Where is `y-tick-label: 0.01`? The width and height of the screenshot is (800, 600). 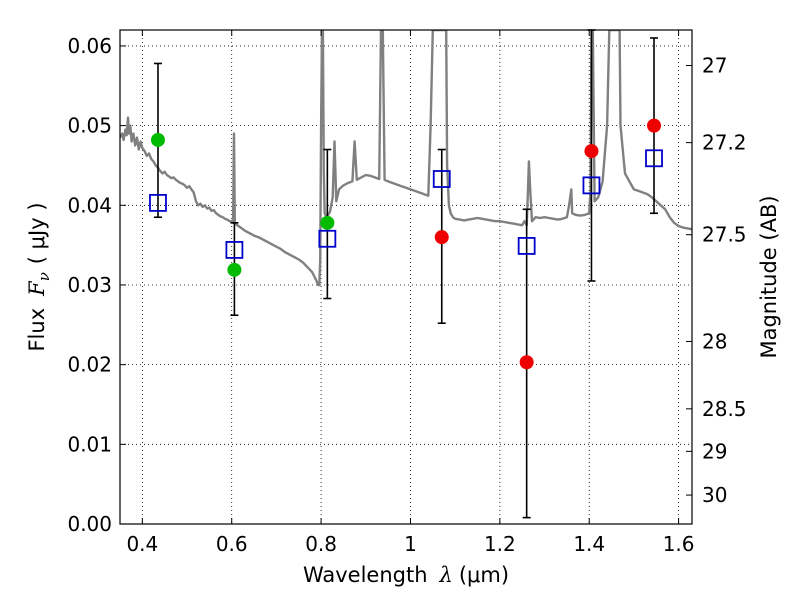 y-tick-label: 0.01 is located at coordinates (89, 444).